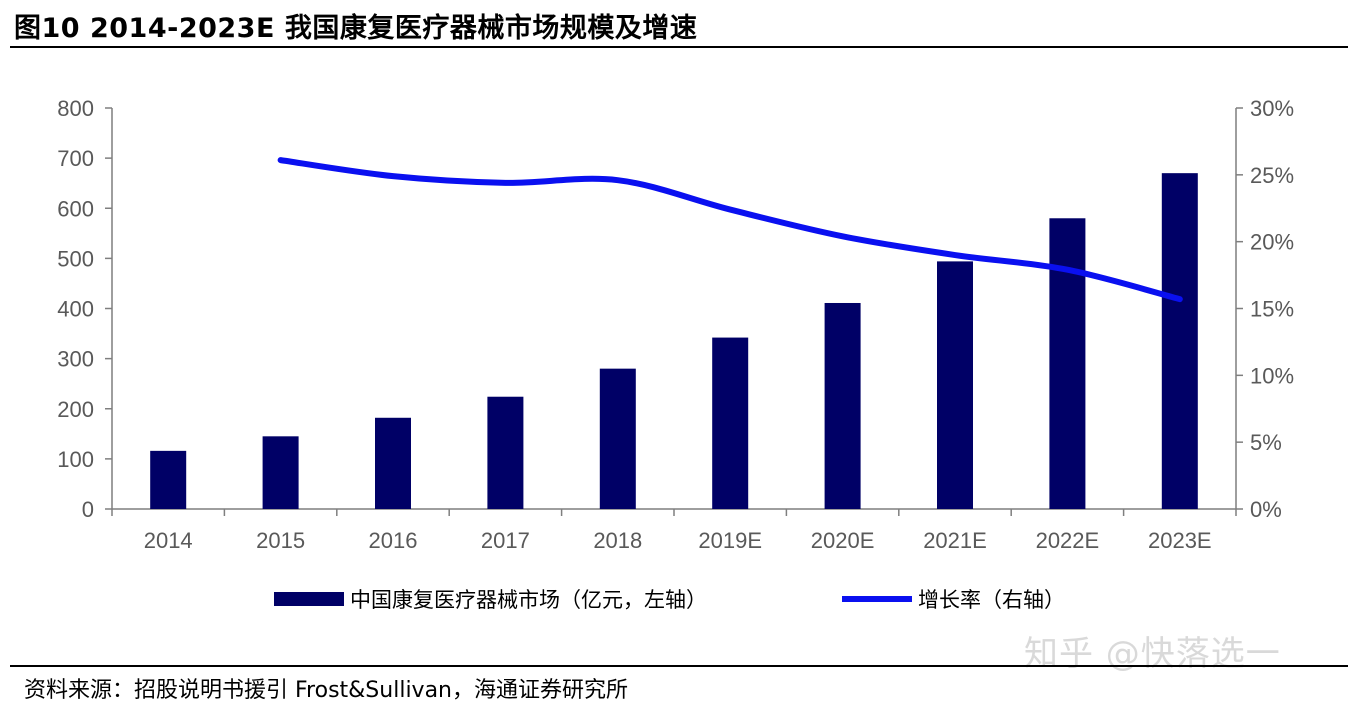 The height and width of the screenshot is (704, 1348). I want to click on left-tick-label: 500, so click(75, 258).